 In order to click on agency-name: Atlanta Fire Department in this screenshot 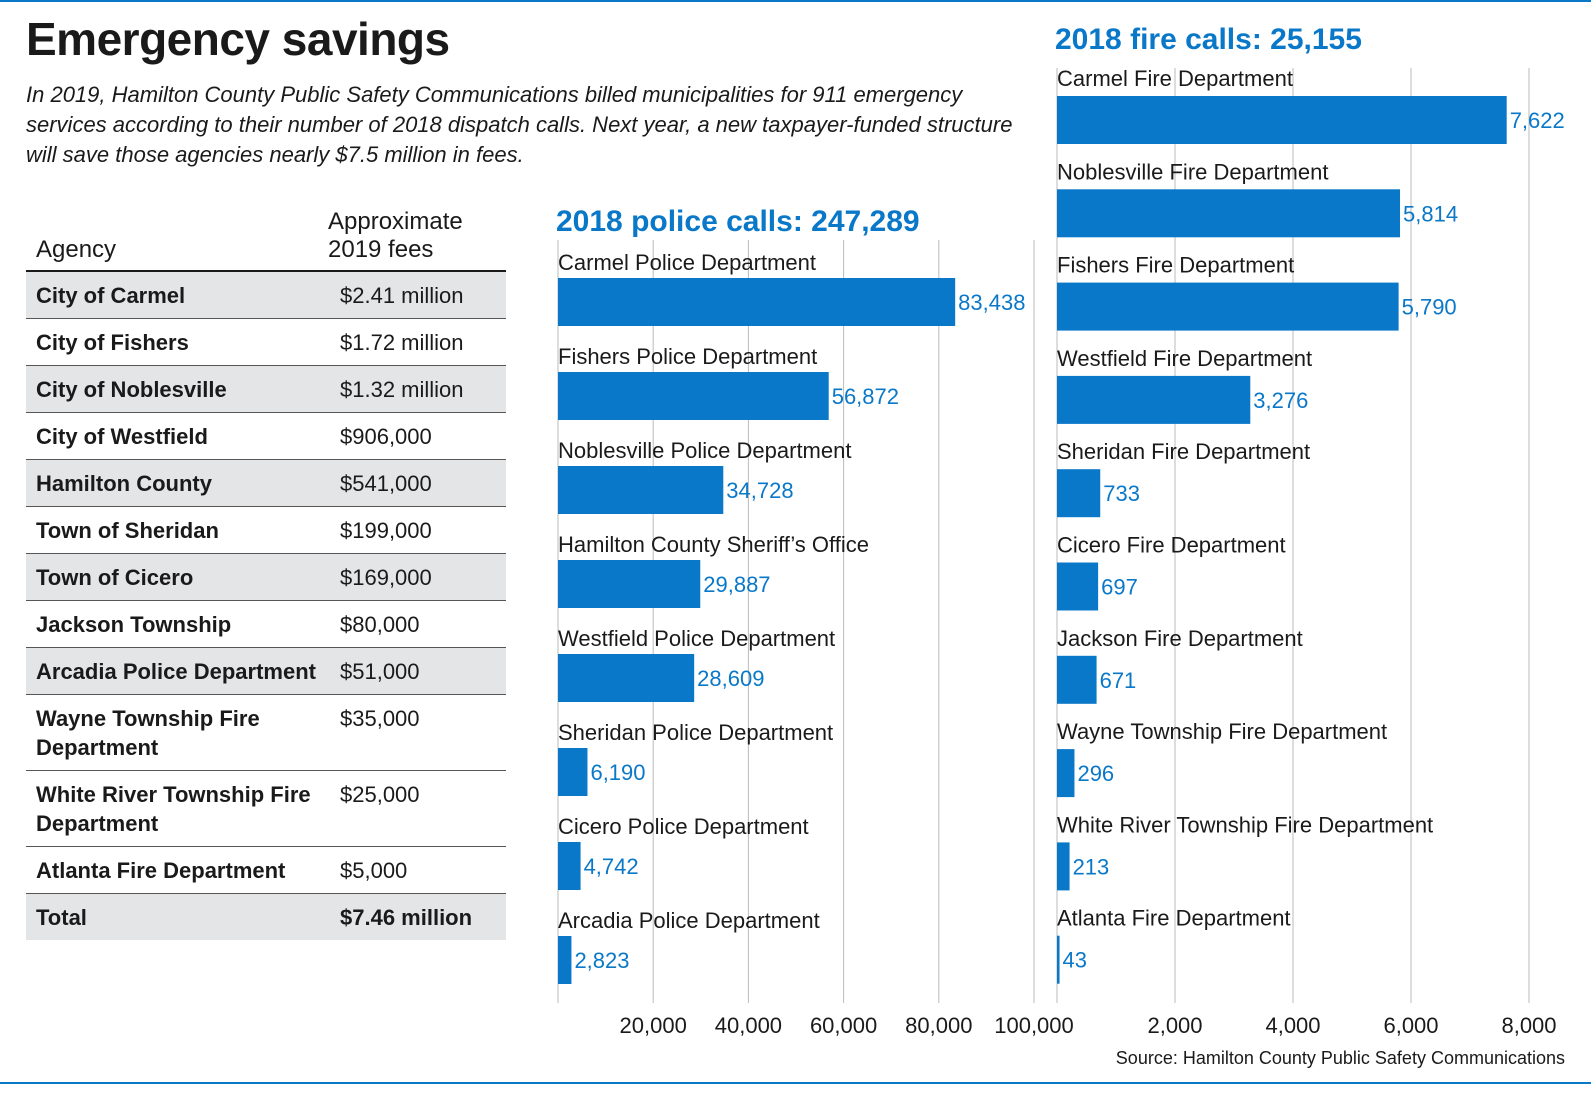, I will do `click(177, 870)`.